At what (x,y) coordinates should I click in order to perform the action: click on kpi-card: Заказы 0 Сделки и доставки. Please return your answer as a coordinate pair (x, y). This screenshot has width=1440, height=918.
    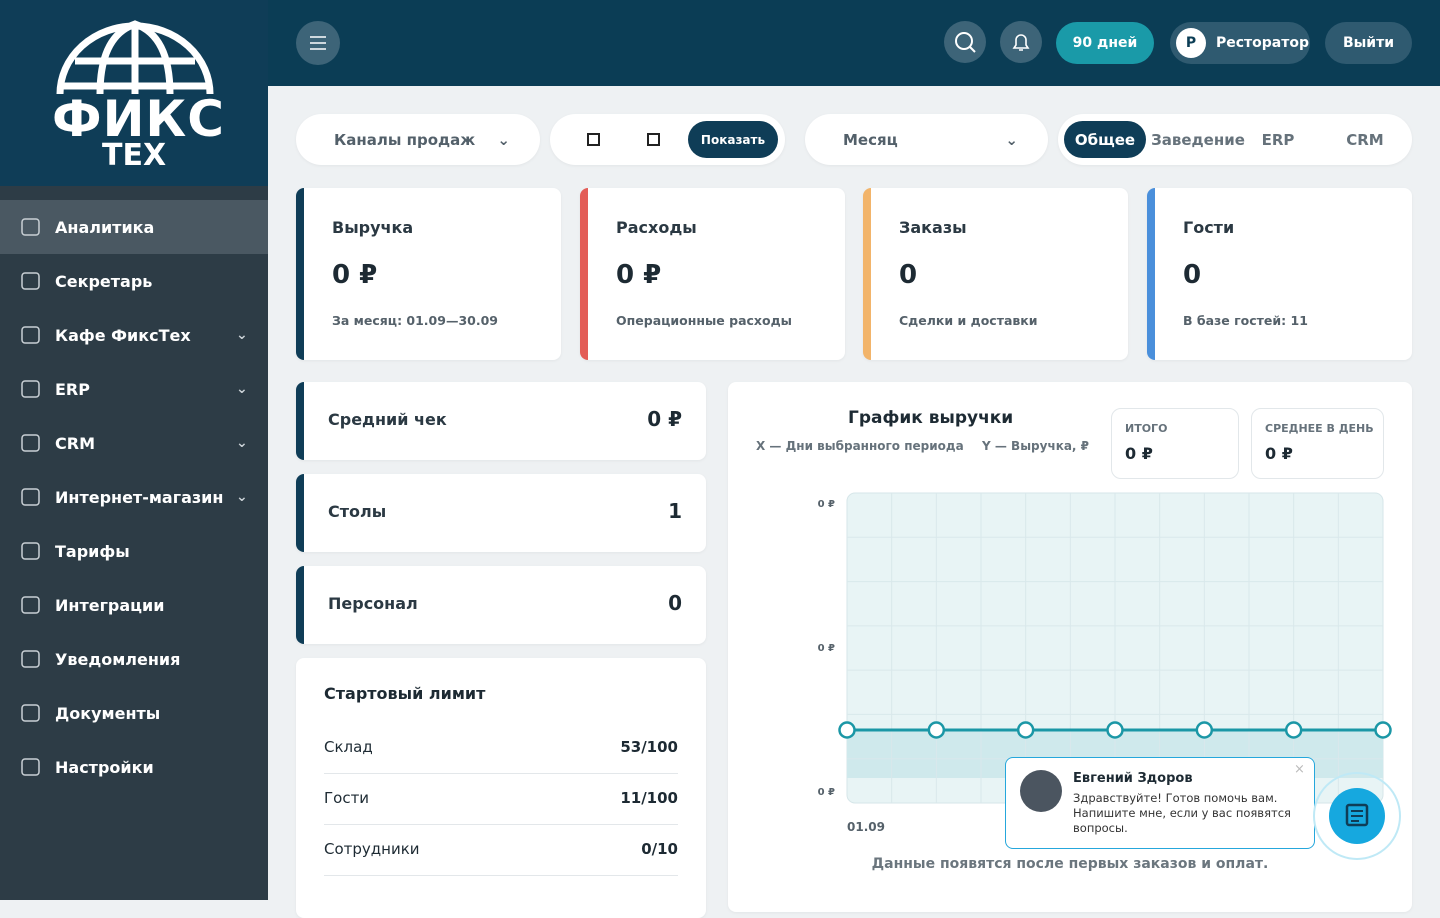
    Looking at the image, I should click on (995, 274).